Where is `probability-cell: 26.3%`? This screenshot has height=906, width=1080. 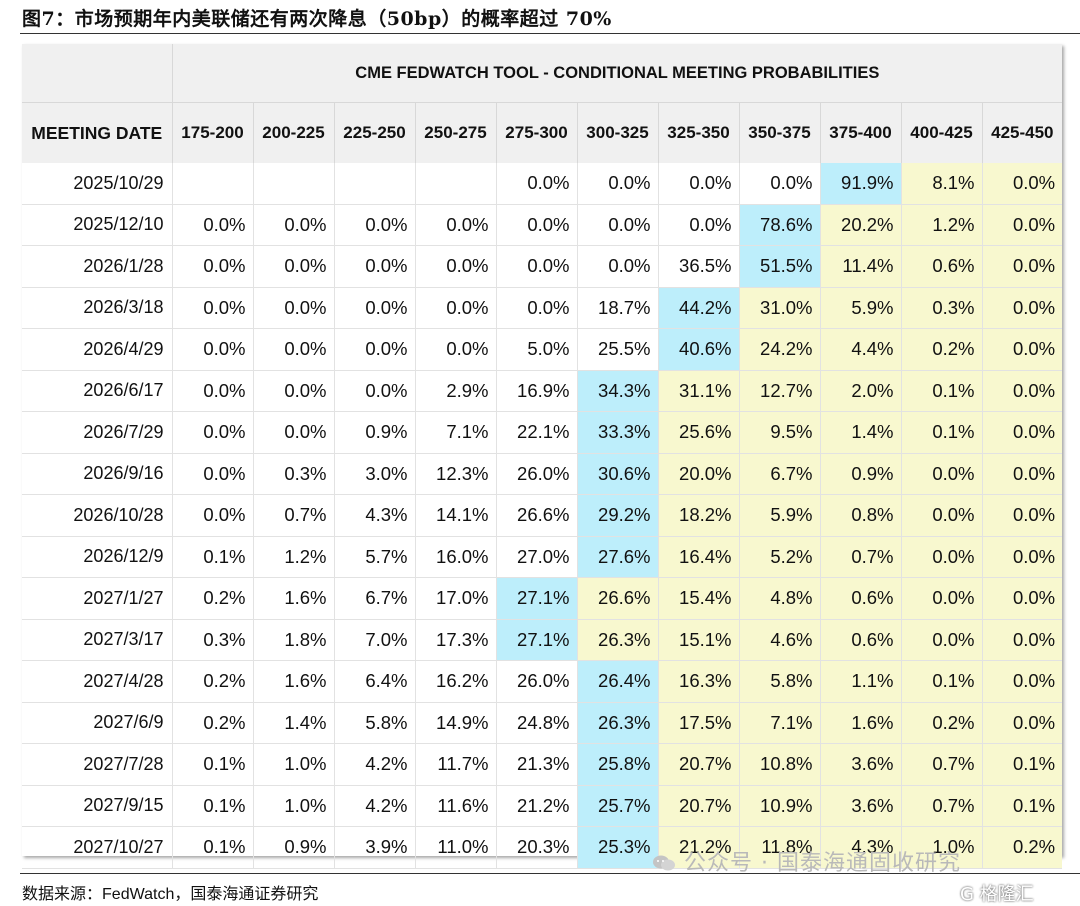
probability-cell: 26.3% is located at coordinates (617, 640).